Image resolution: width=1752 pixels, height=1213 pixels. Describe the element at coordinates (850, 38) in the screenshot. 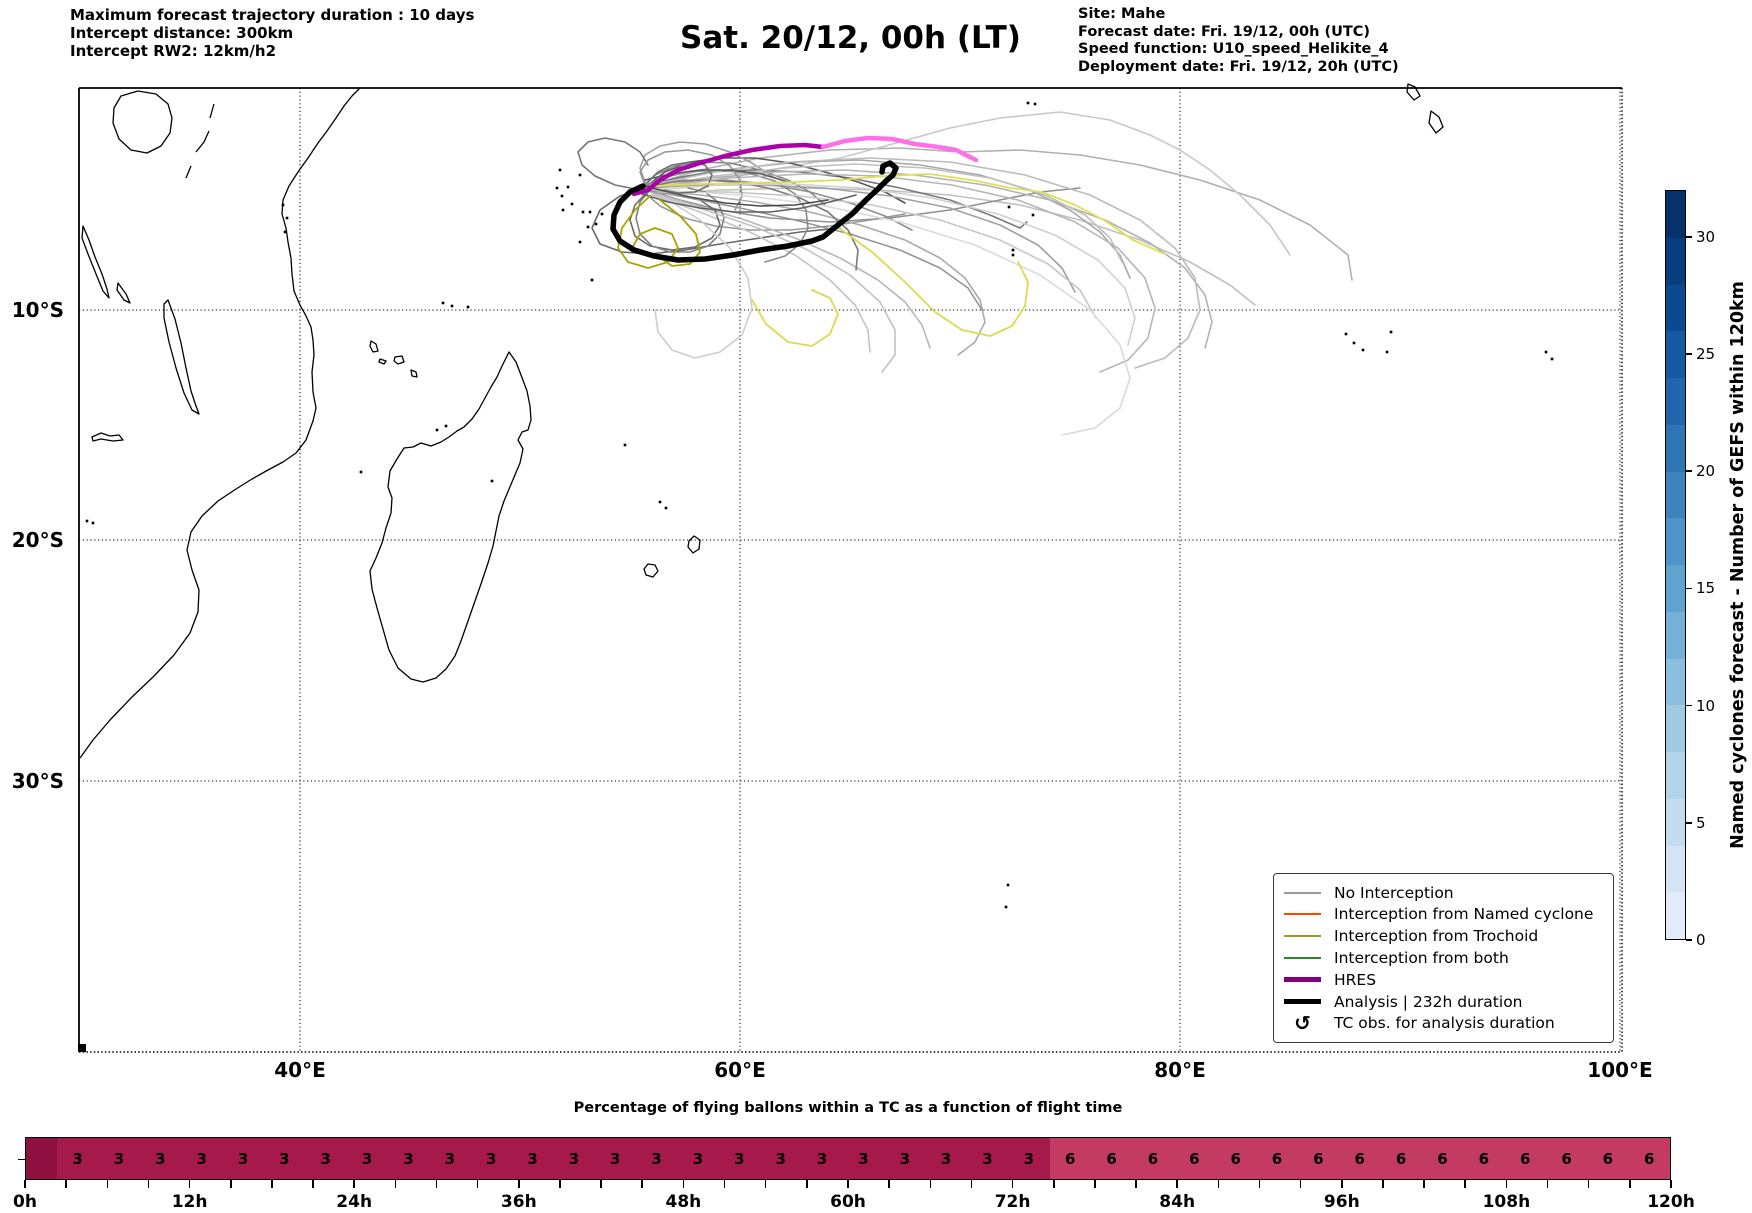

I see `page-title: Sat. 20/12, 00h (LT)` at that location.